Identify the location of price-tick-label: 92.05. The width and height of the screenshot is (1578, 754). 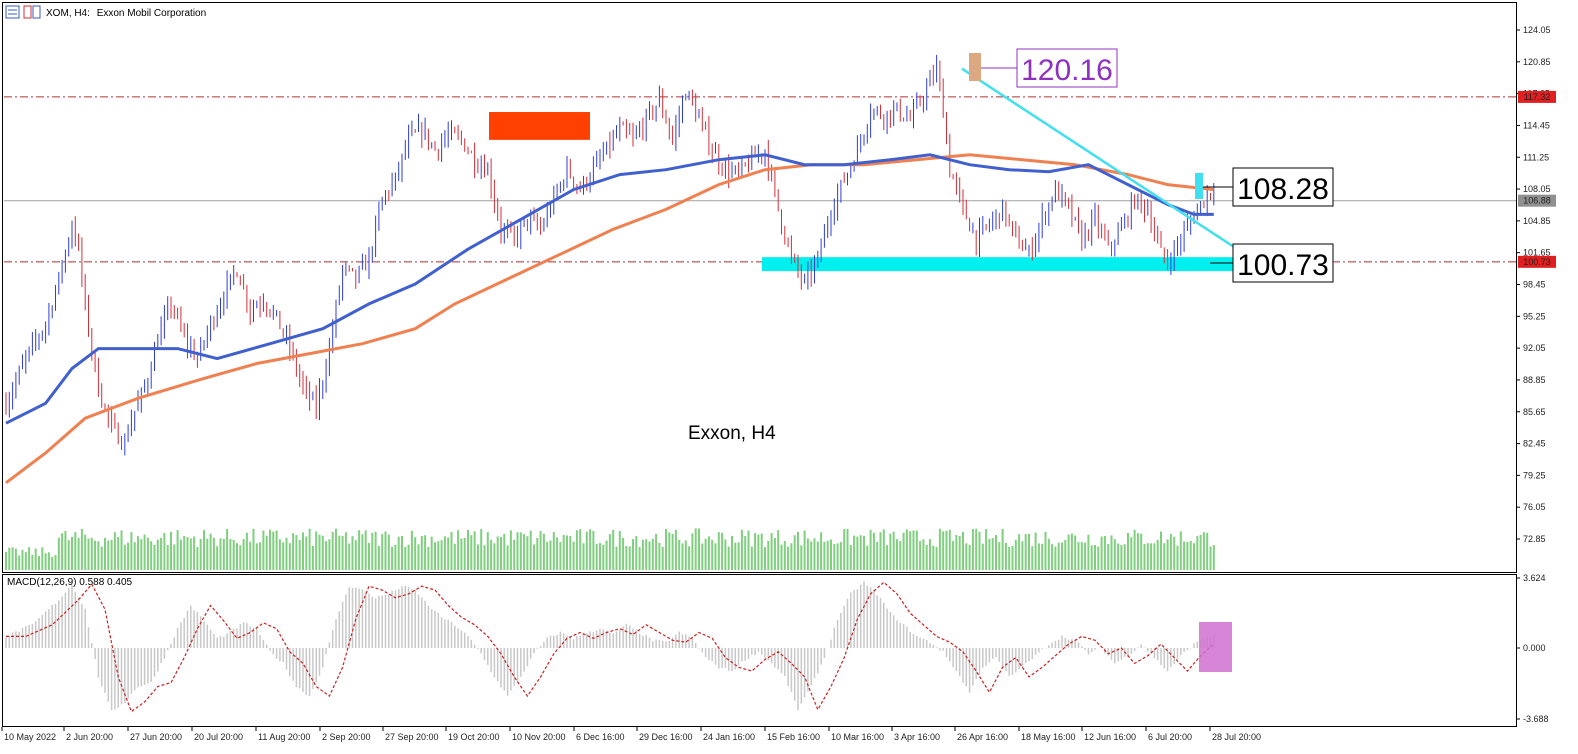
(1534, 348).